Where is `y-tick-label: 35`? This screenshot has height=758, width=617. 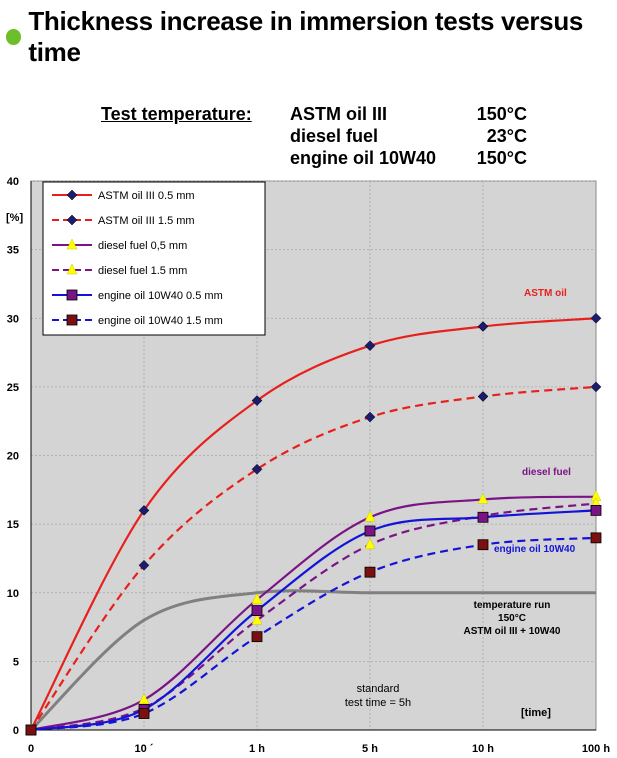
y-tick-label: 35 is located at coordinates (13, 251).